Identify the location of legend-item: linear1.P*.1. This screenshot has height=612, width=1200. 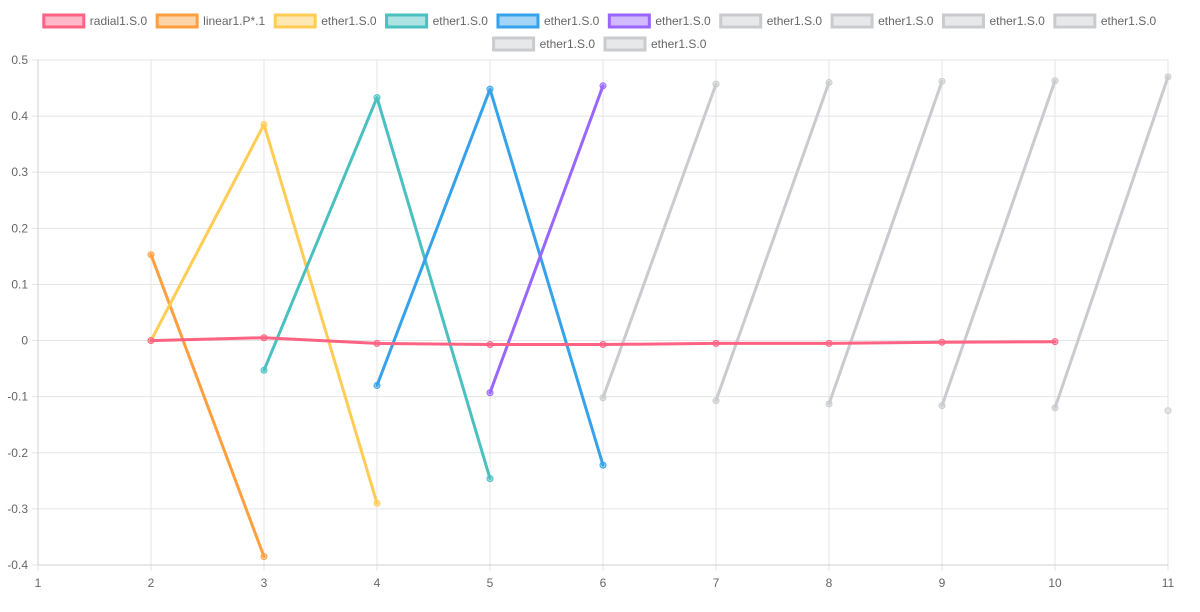
(210, 21).